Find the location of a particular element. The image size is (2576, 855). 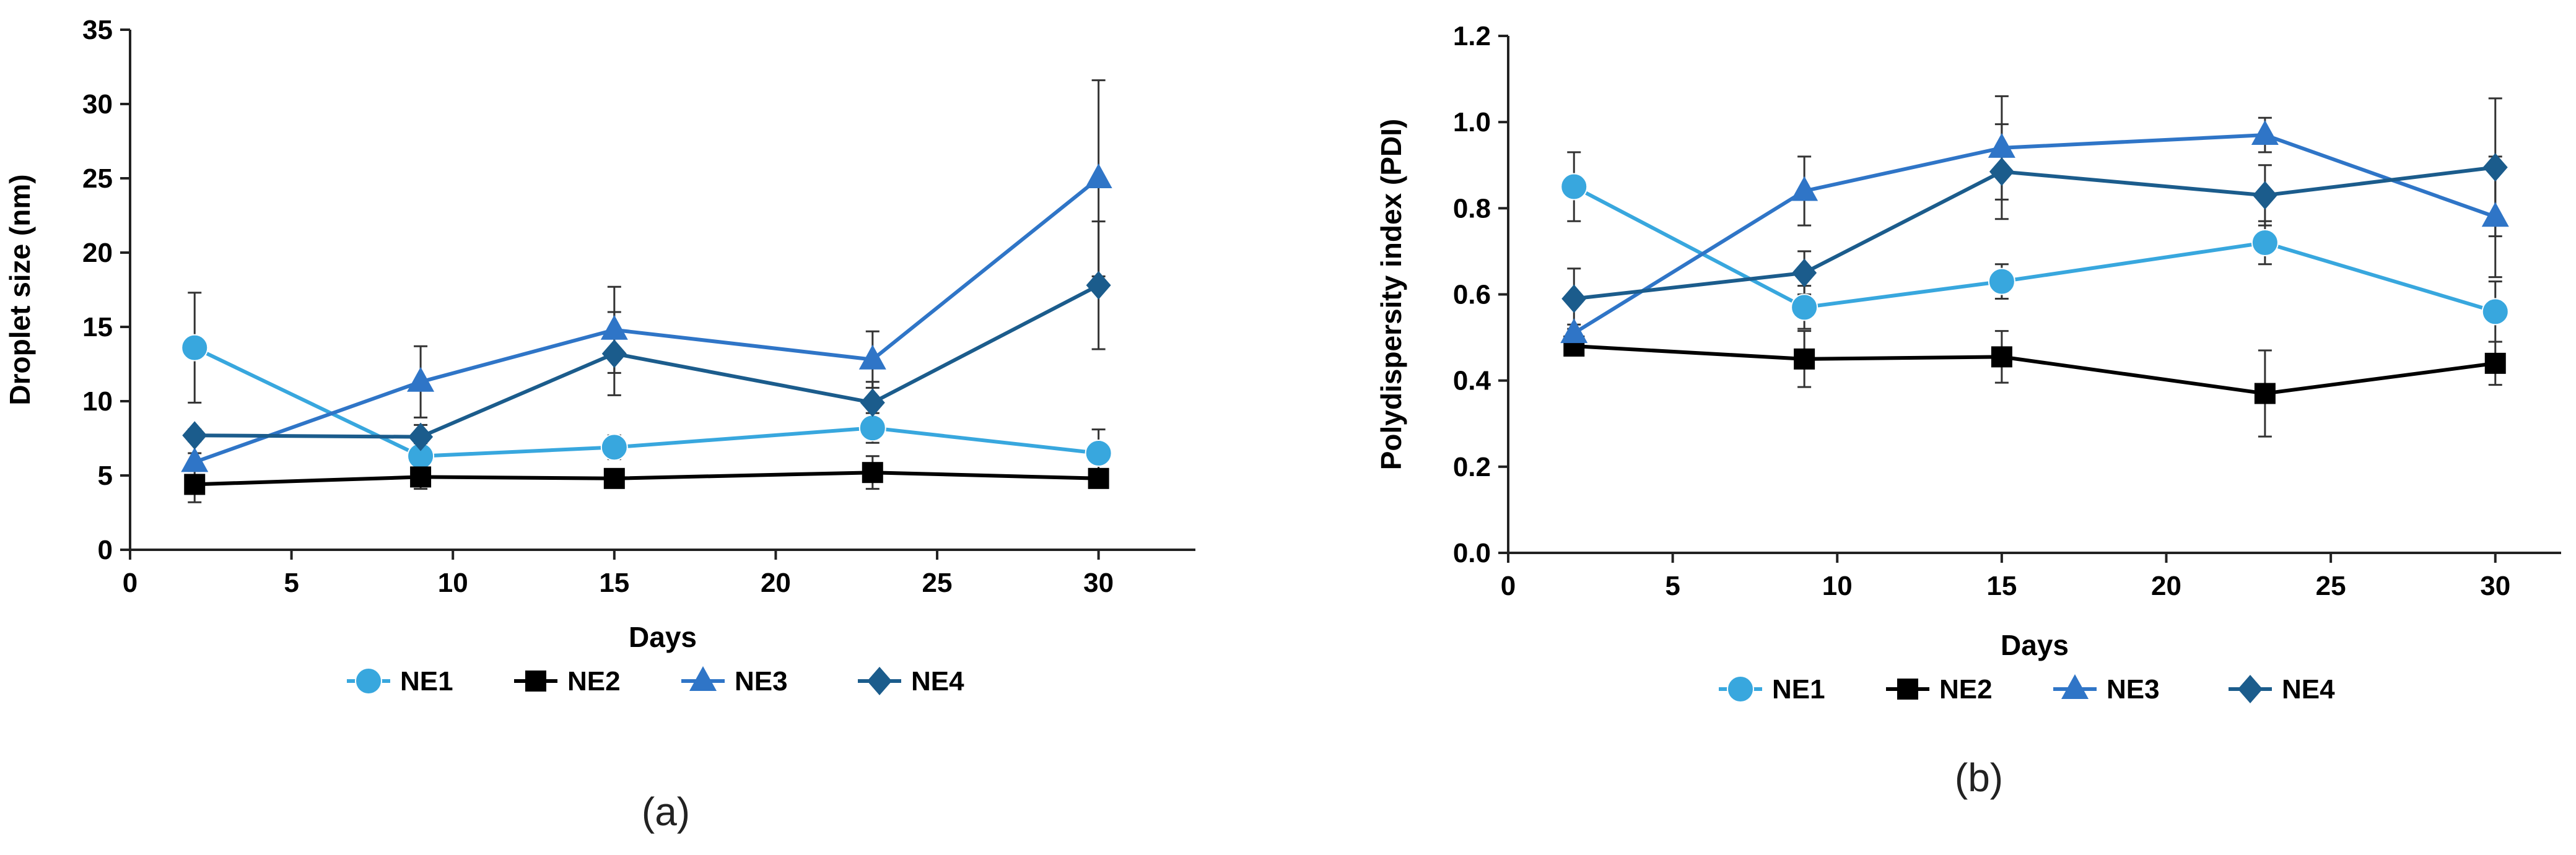

legend-label: NE3 is located at coordinates (2133, 690).